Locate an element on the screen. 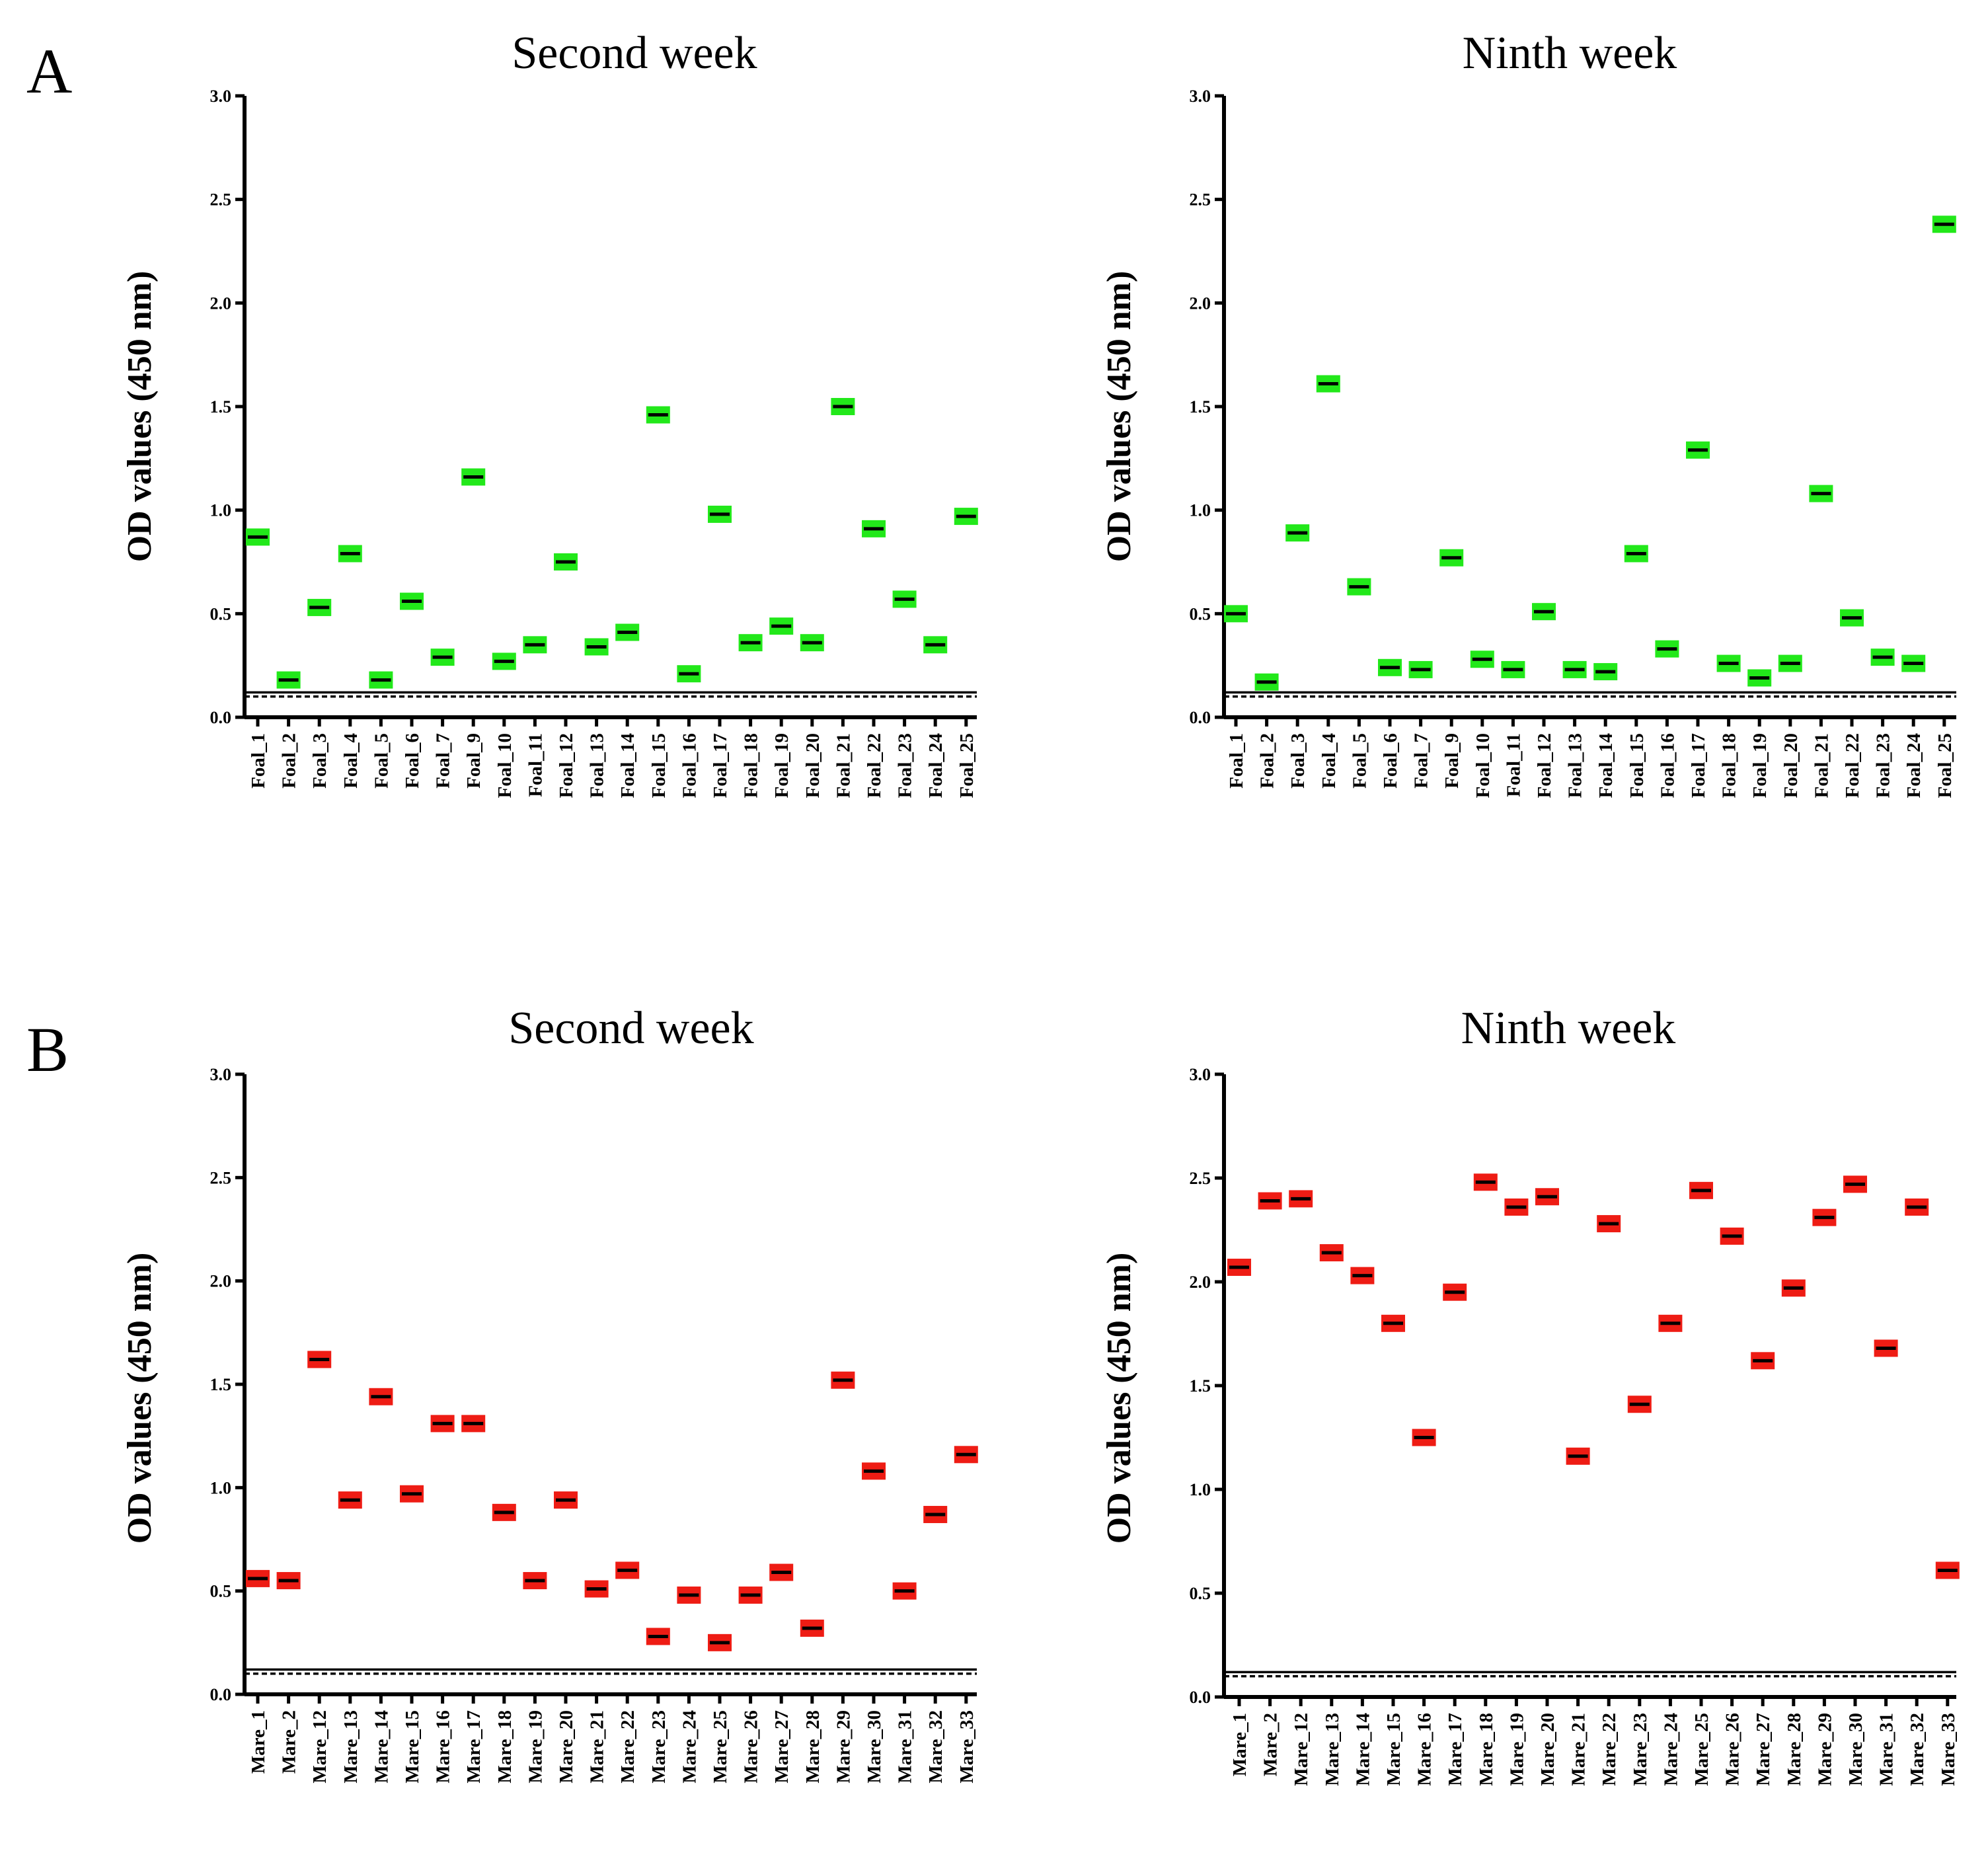 This screenshot has height=1851, width=1988. x-tick-label: Mare_17 is located at coordinates (1455, 1749).